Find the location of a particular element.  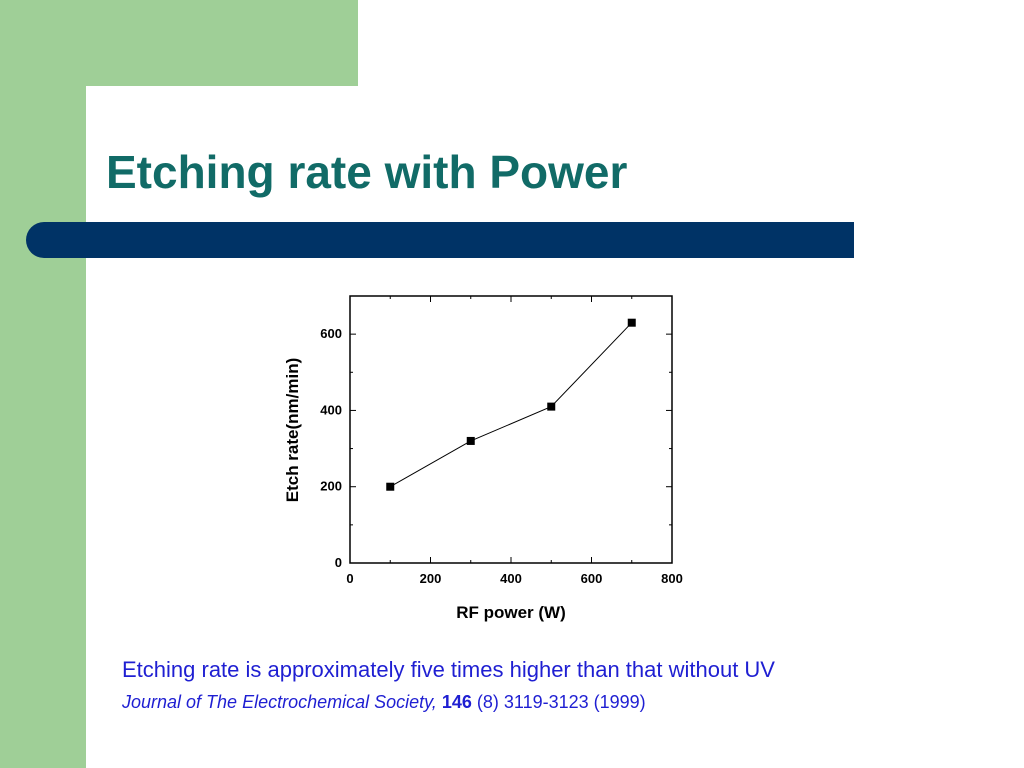

top-green-band is located at coordinates (179, 43).